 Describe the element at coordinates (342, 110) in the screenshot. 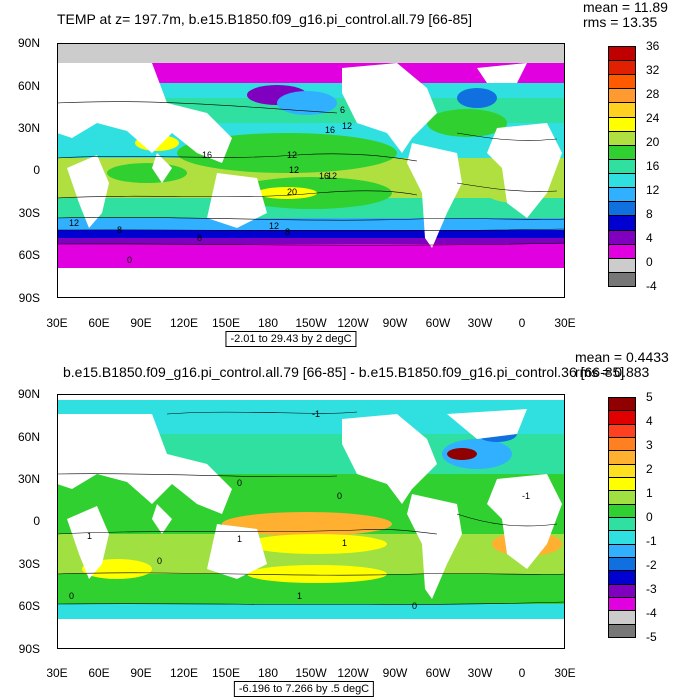

I see `contour-label: 6` at that location.